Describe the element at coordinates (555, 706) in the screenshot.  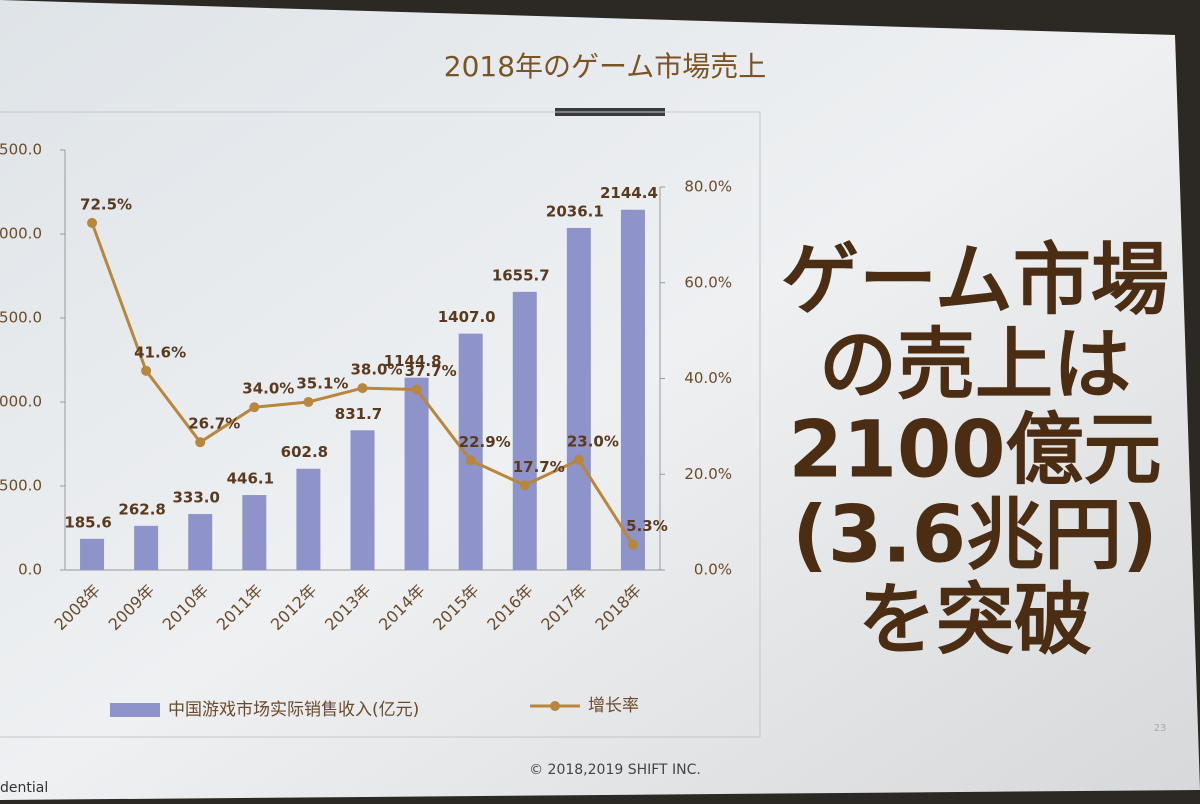
I see `legend-marker` at that location.